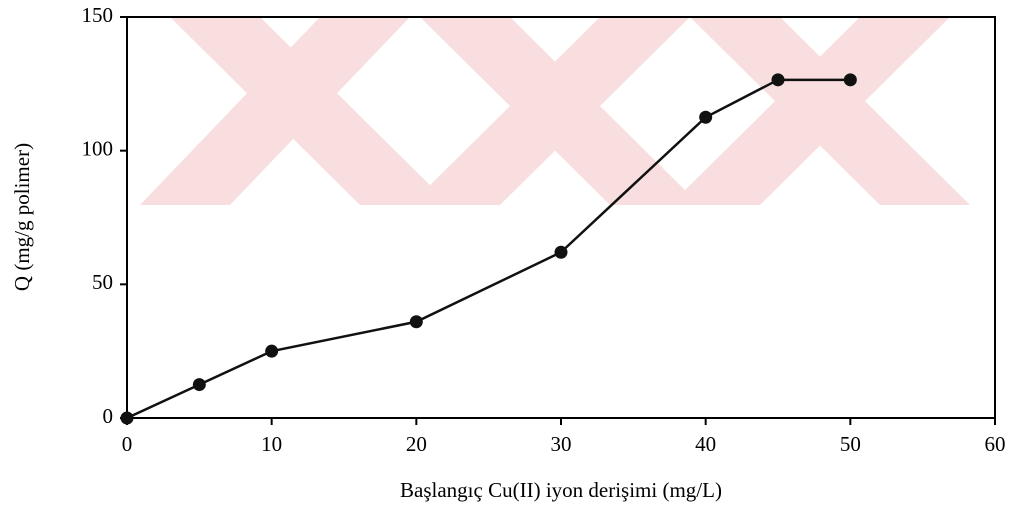  I want to click on x-tick-label: 30, so click(561, 444).